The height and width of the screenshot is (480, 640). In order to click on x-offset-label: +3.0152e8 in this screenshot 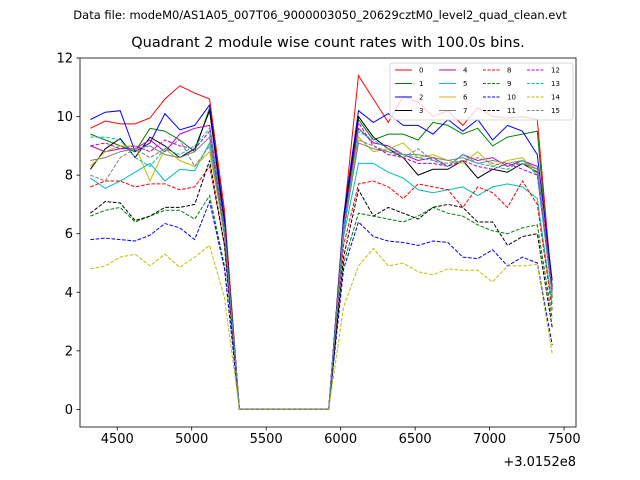, I will do `click(539, 462)`.